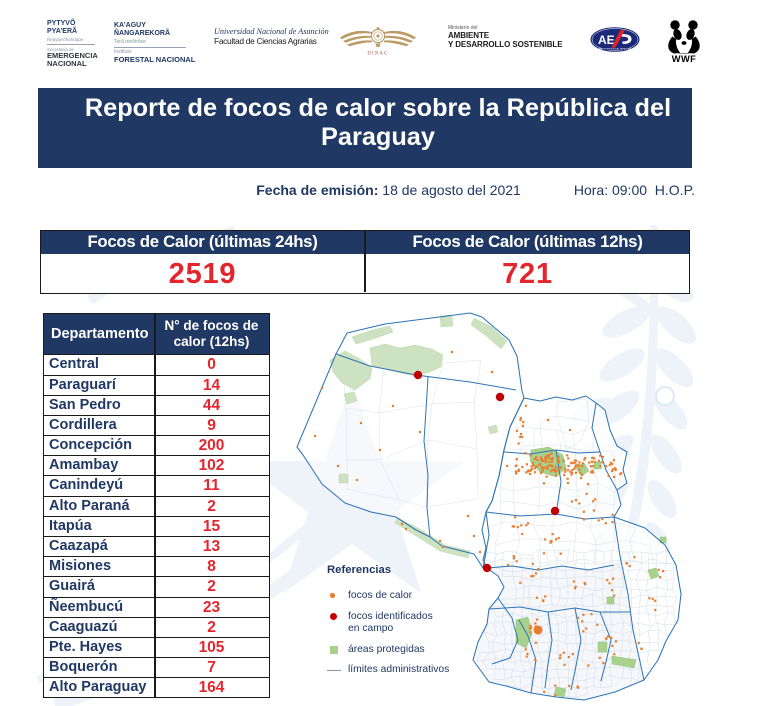 The height and width of the screenshot is (706, 770). Describe the element at coordinates (377, 54) in the screenshot. I see `svg-text: DINAC` at that location.